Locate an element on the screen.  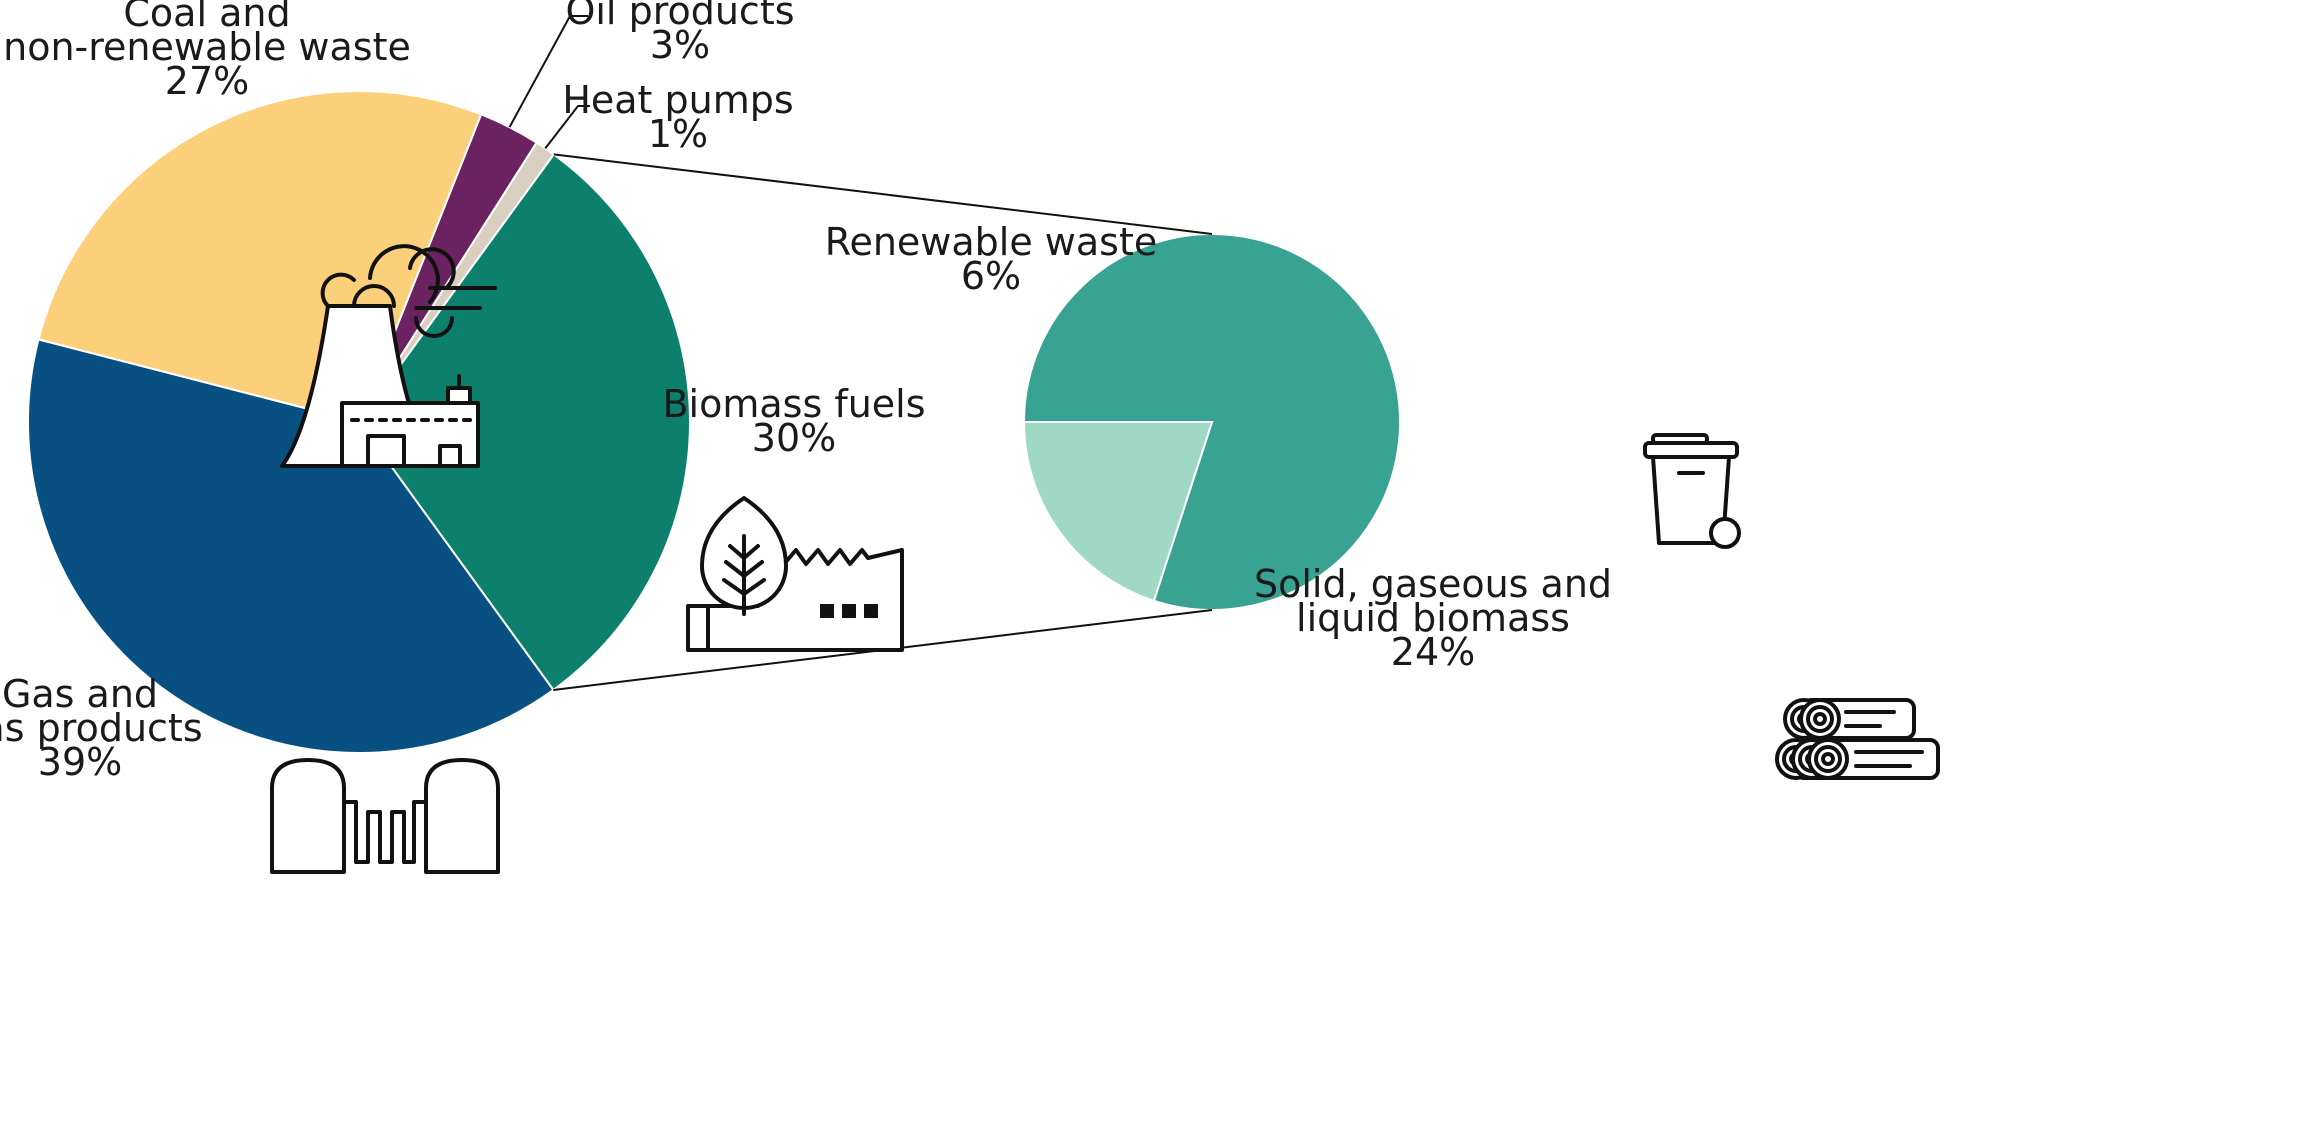
label-value: 27% is located at coordinates (207, 81).